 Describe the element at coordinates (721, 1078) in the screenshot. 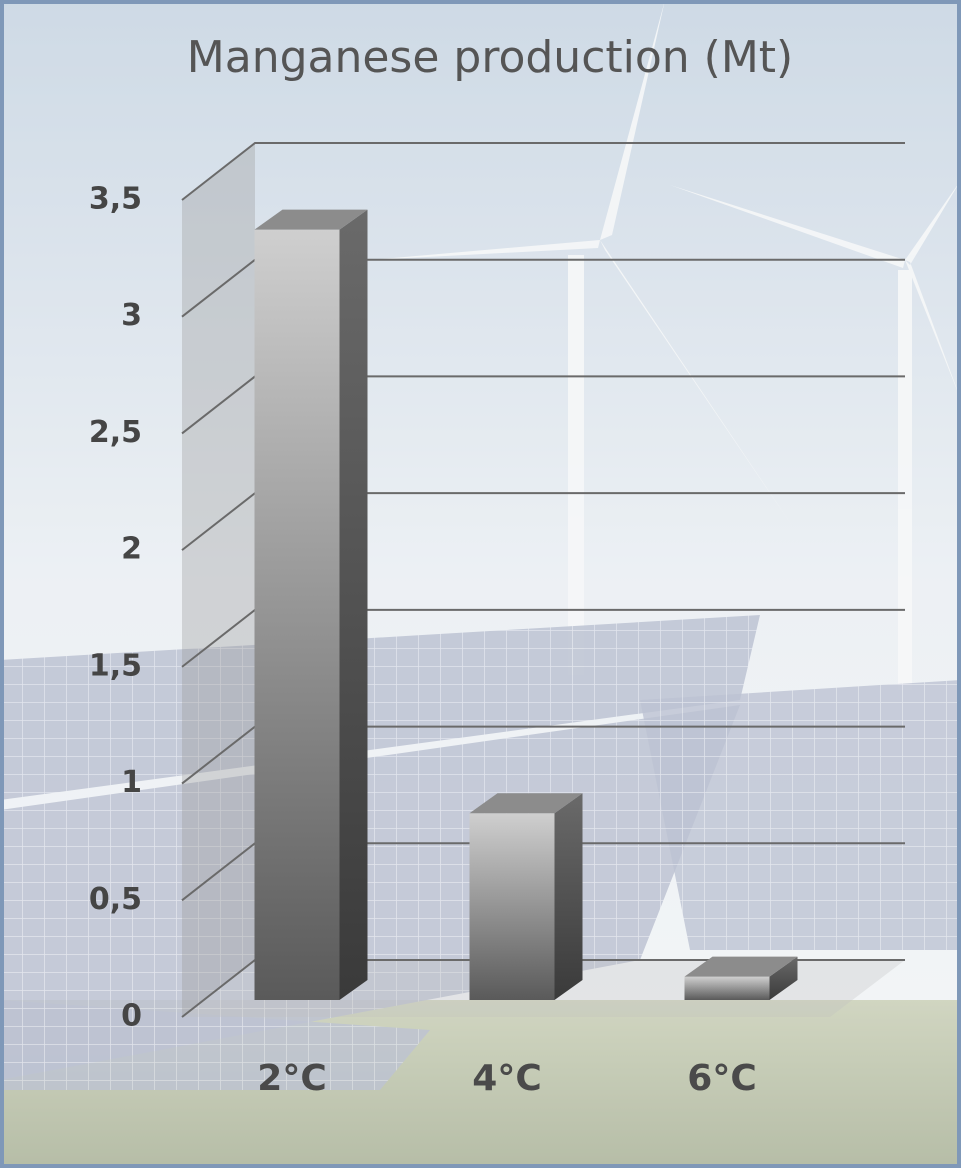

I see `x-tick-label: 6°C` at that location.